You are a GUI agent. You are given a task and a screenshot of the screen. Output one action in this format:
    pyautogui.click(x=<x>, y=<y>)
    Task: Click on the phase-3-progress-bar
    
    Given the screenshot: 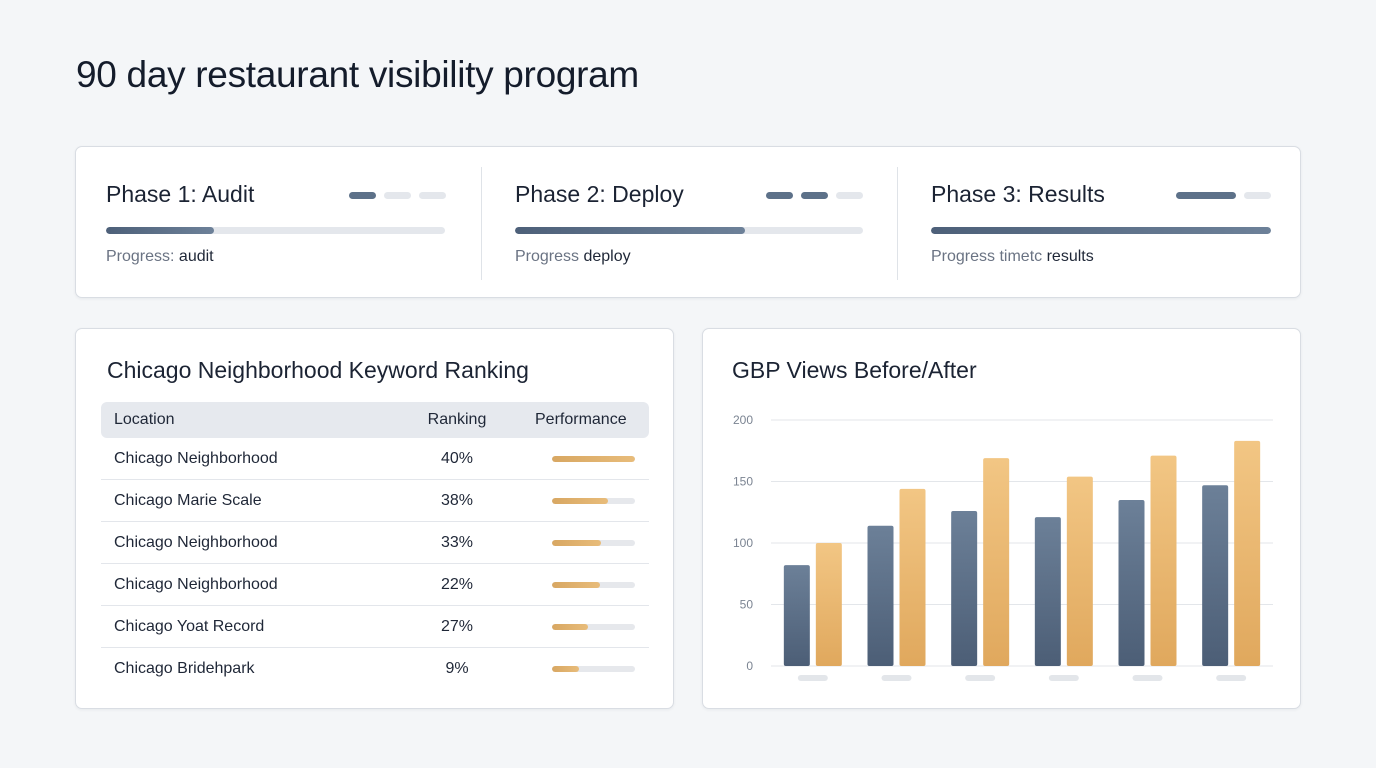 What is the action you would take?
    pyautogui.click(x=1101, y=230)
    